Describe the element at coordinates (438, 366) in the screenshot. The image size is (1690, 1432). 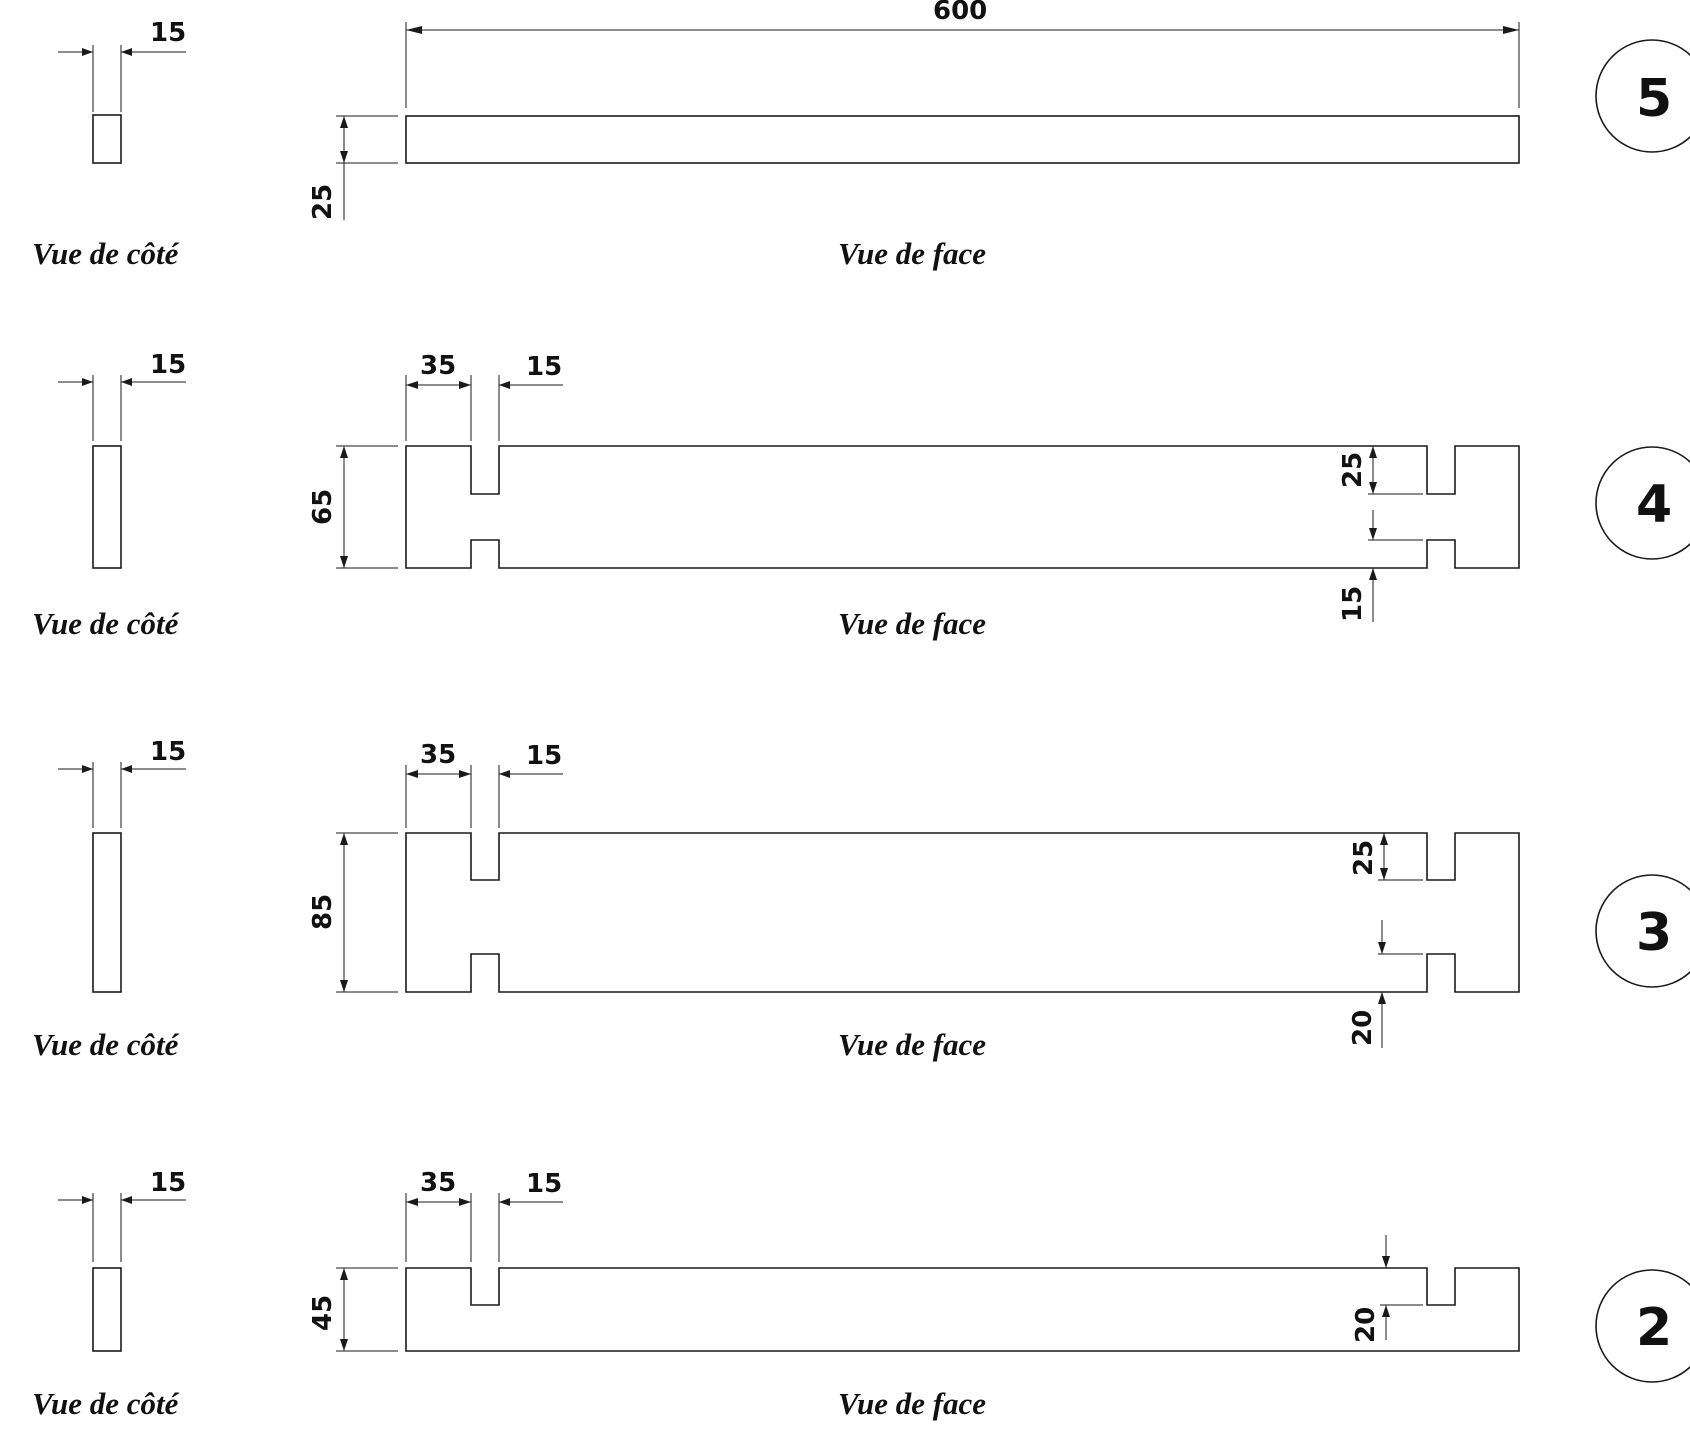
I see `part-4-notch-offset-label: 35` at that location.